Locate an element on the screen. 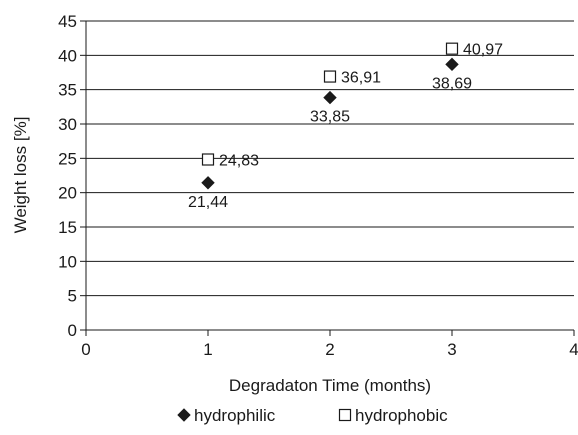 The height and width of the screenshot is (435, 578). legend-marker-hydrophobic is located at coordinates (345, 415).